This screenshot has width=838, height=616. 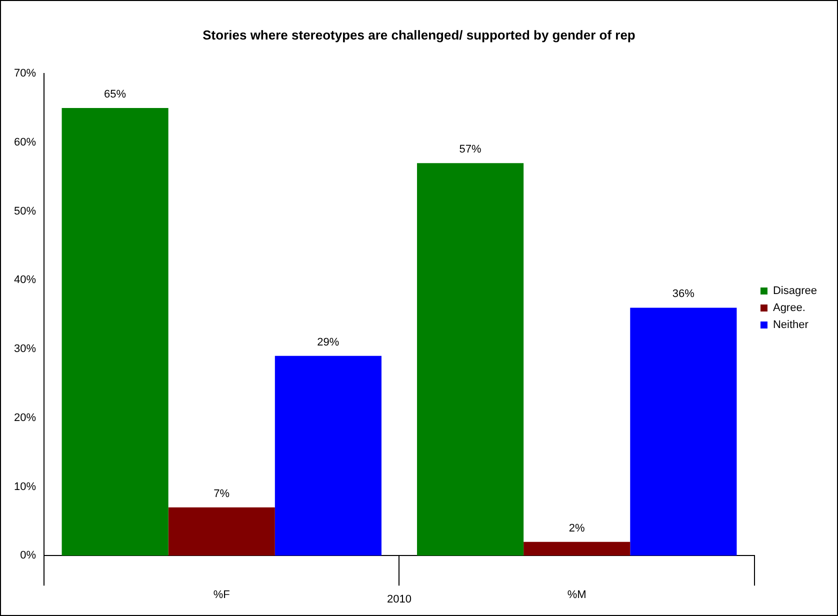 What do you see at coordinates (470, 150) in the screenshot?
I see `data-label: 57%` at bounding box center [470, 150].